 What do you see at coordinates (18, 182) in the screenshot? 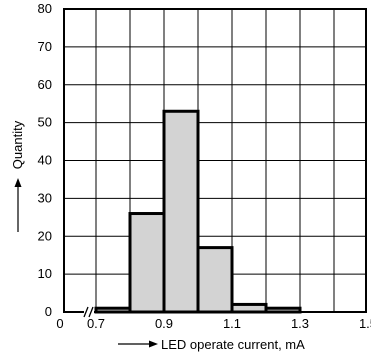
I see `y-axis-arrow-head` at bounding box center [18, 182].